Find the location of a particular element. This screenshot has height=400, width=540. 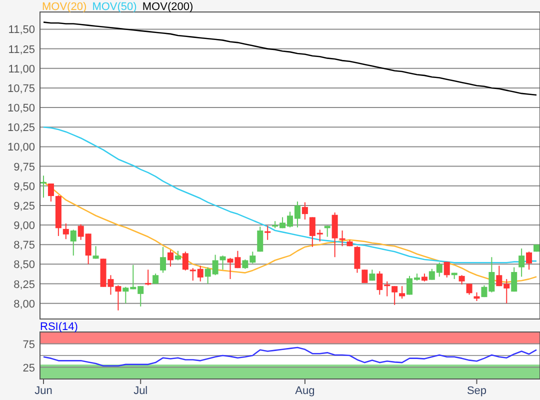

y-tick-label: 10,00 is located at coordinates (21, 148).